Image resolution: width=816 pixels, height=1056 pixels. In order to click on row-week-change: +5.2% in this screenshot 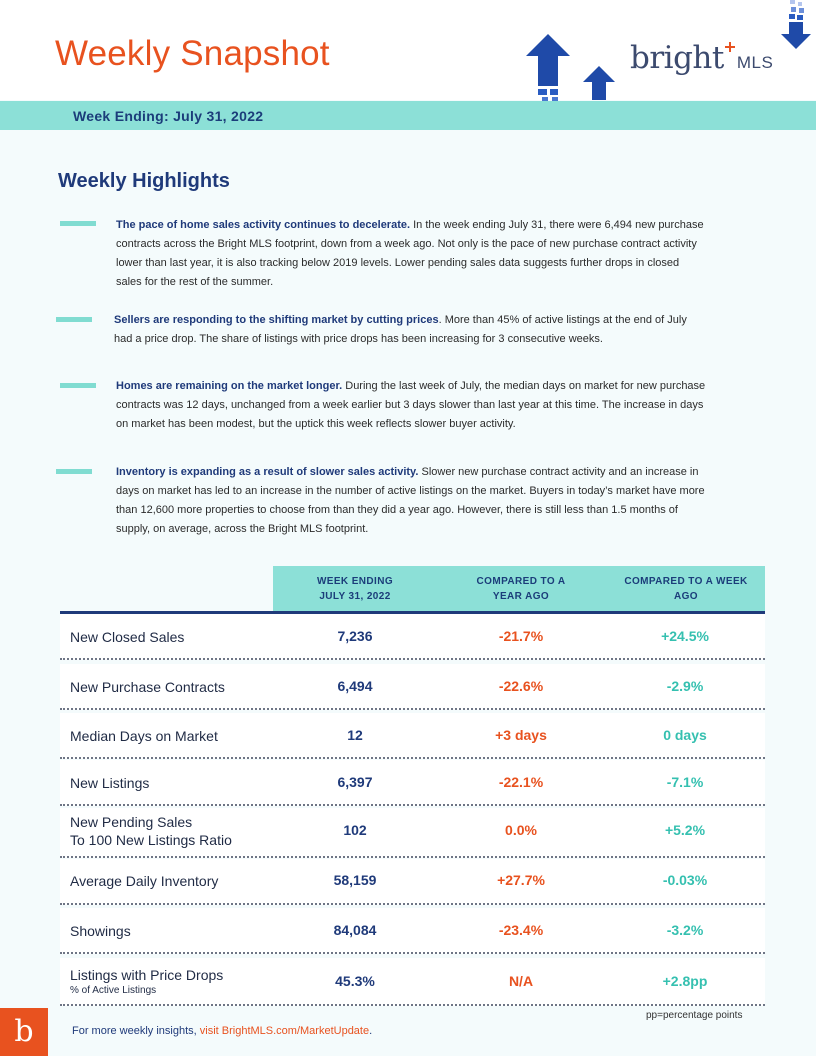, I will do `click(685, 830)`.